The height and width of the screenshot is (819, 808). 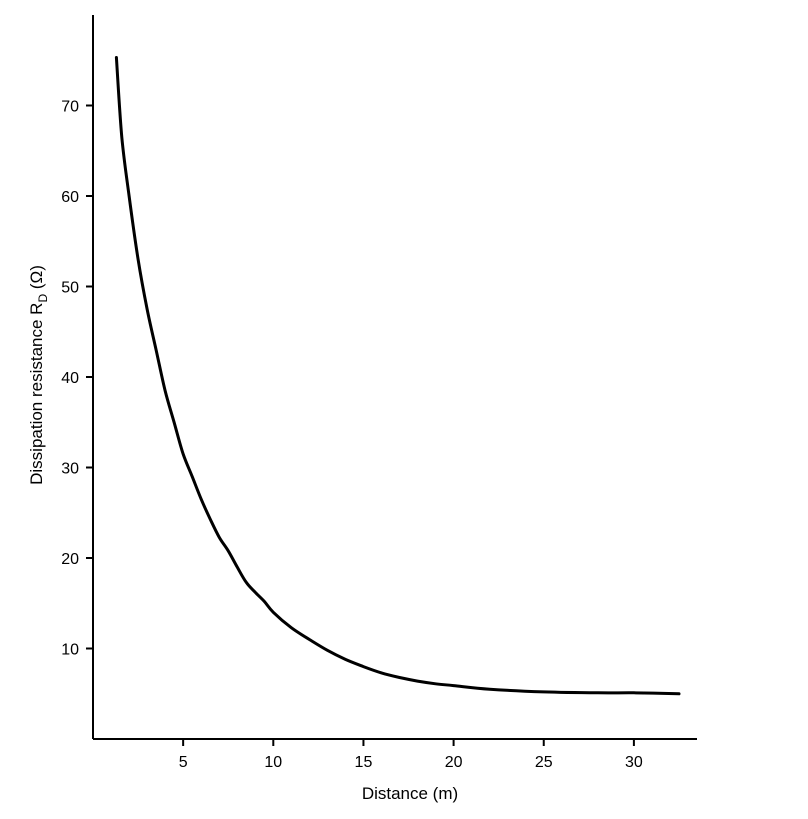 I want to click on y-axis-title-subscript: D, so click(x=43, y=298).